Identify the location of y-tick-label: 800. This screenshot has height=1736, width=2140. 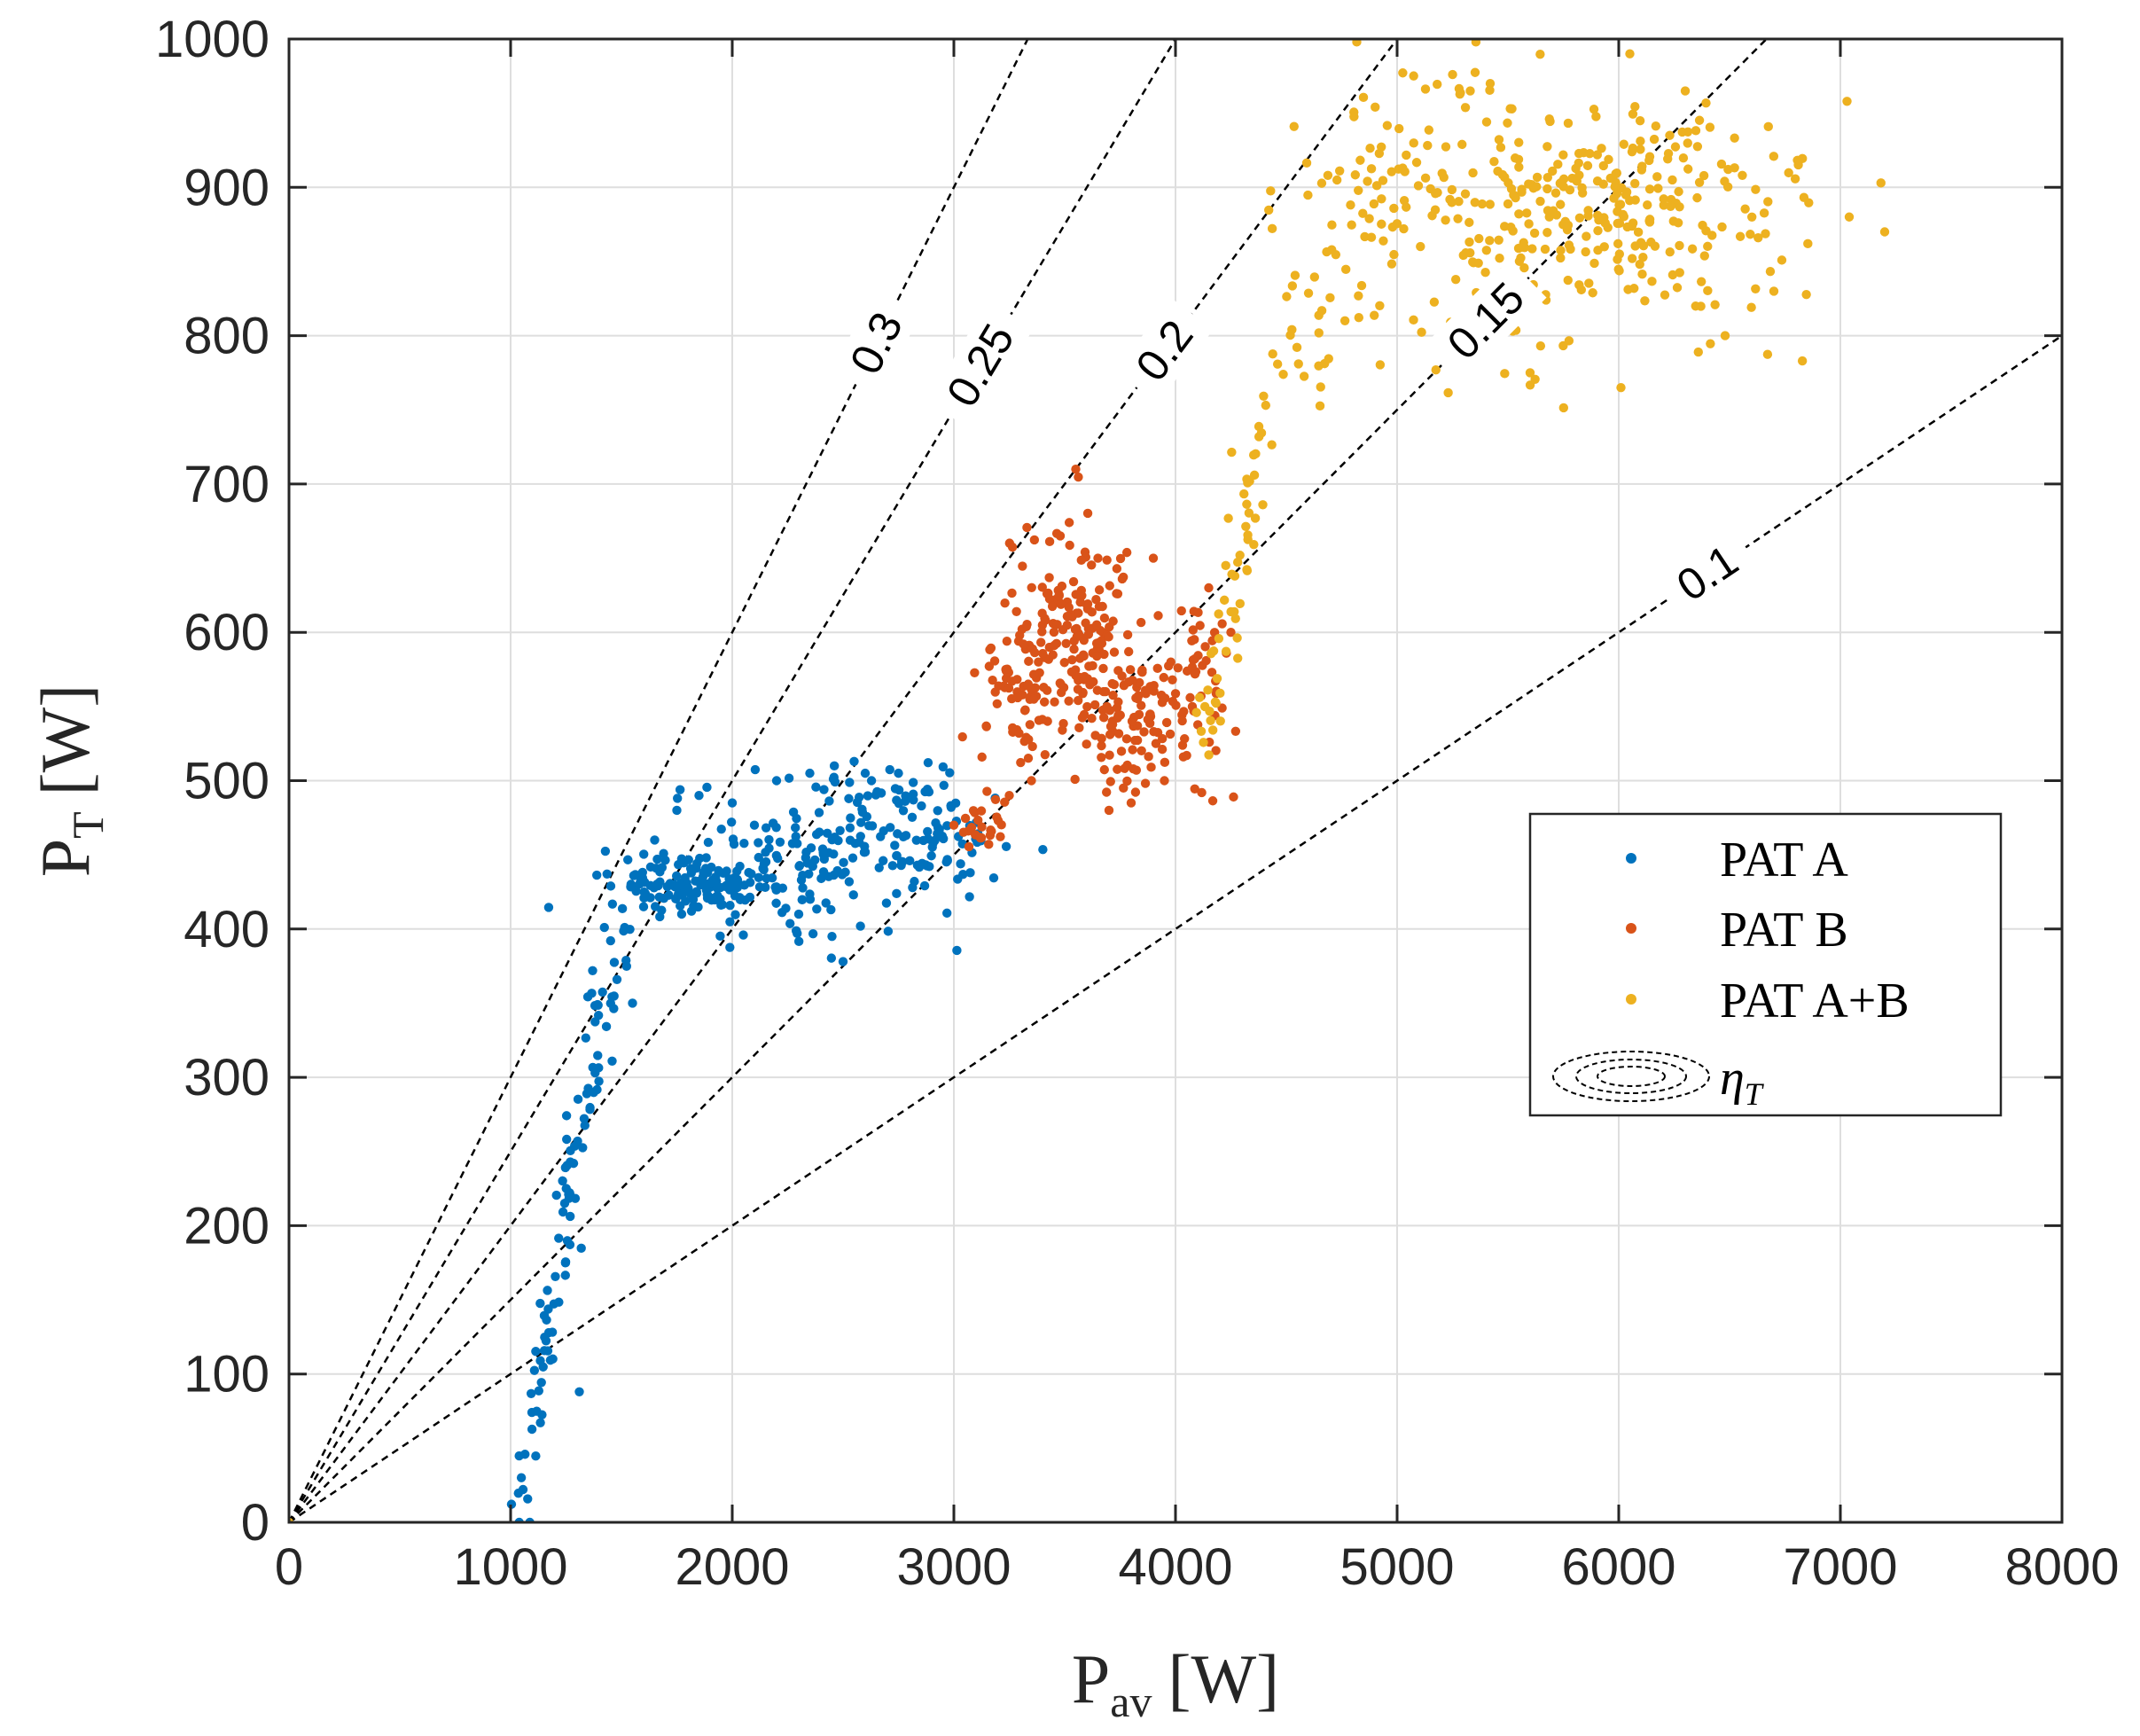
(226, 336).